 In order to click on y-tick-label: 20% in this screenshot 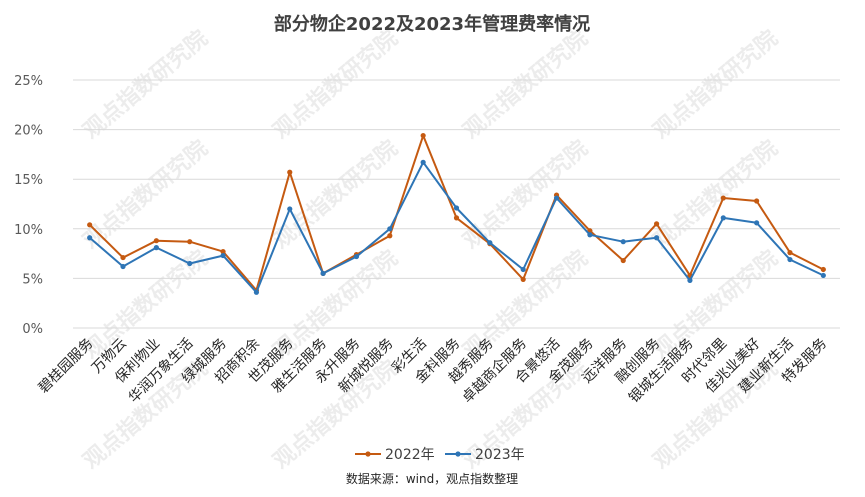, I will do `click(28, 131)`.